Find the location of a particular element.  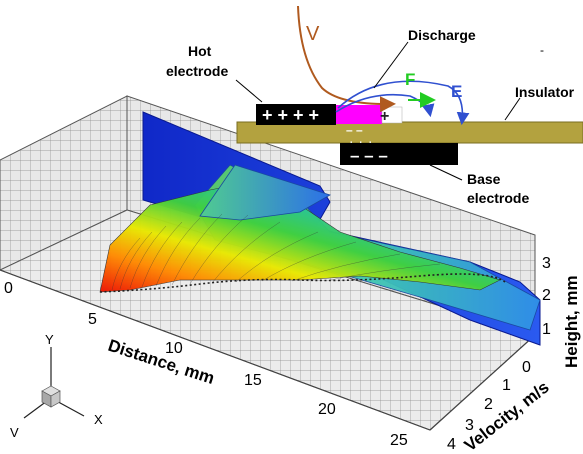

insulator-label: Insulator is located at coordinates (545, 92).